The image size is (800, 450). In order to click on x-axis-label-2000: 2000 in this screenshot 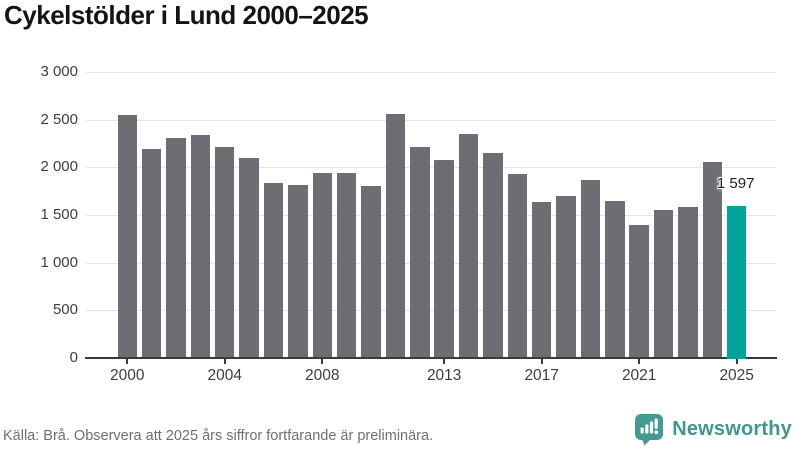, I will do `click(127, 375)`.